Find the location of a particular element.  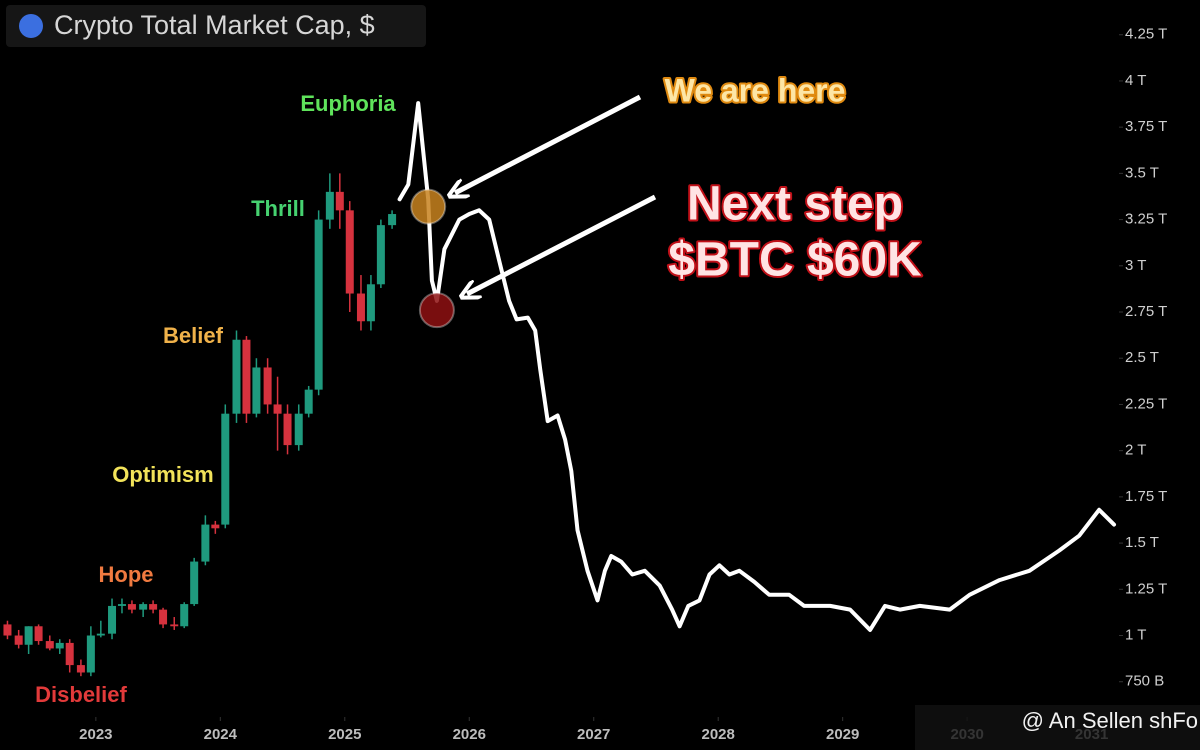

y-tick-label: 1 T is located at coordinates (1135, 634).